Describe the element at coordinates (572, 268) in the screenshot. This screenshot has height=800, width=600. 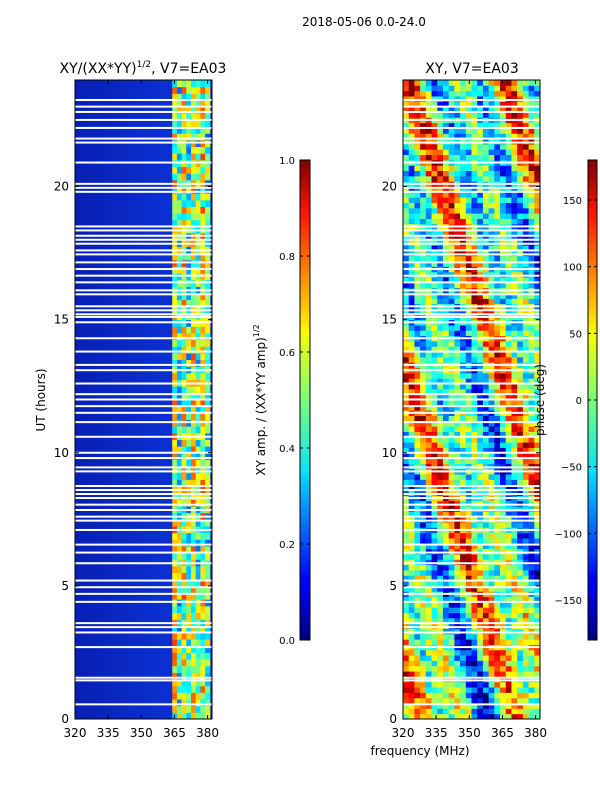
I see `colorbar-tick-label: 100` at that location.